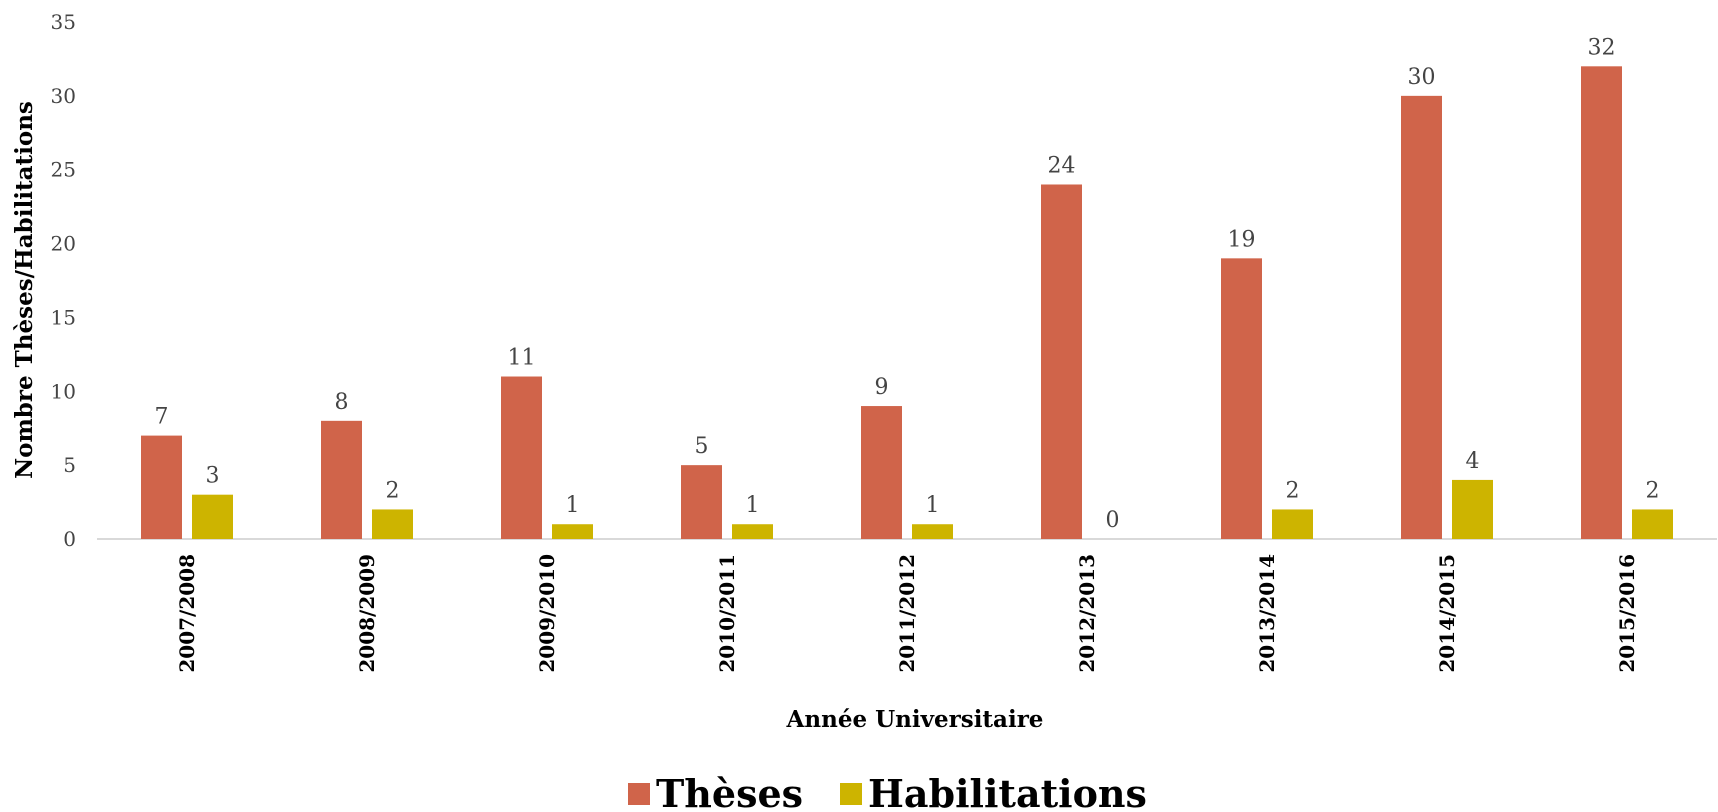  I want to click on data-label: 32, so click(1602, 47).